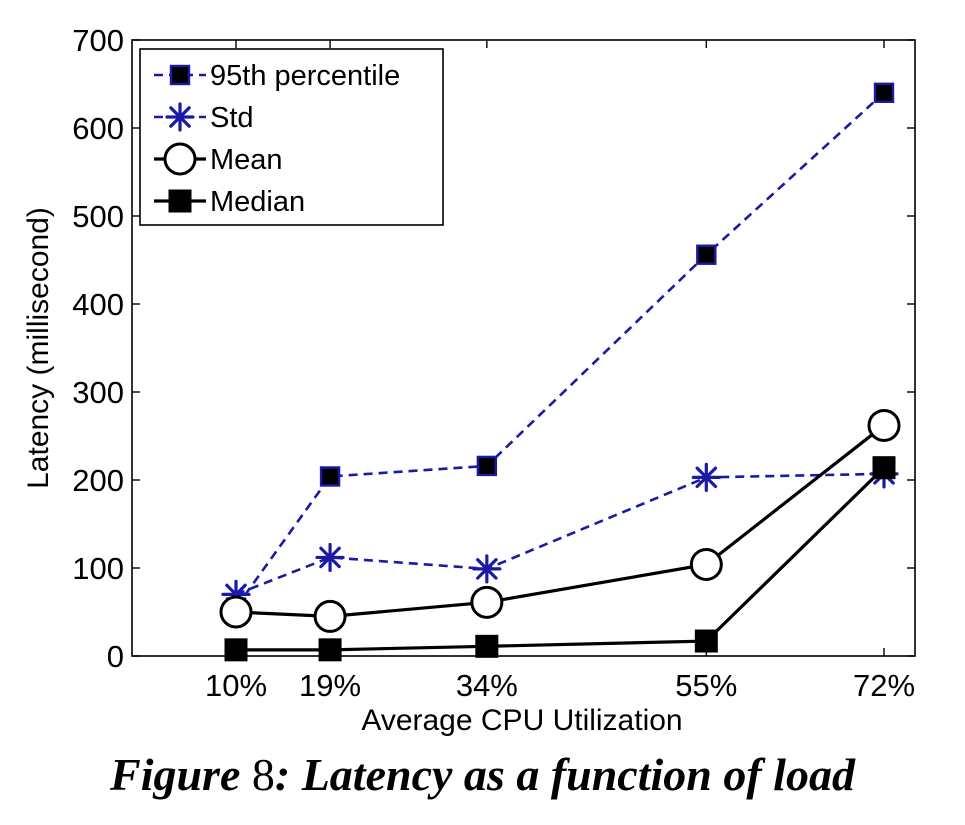  I want to click on y-tick-label: 200, so click(98, 480).